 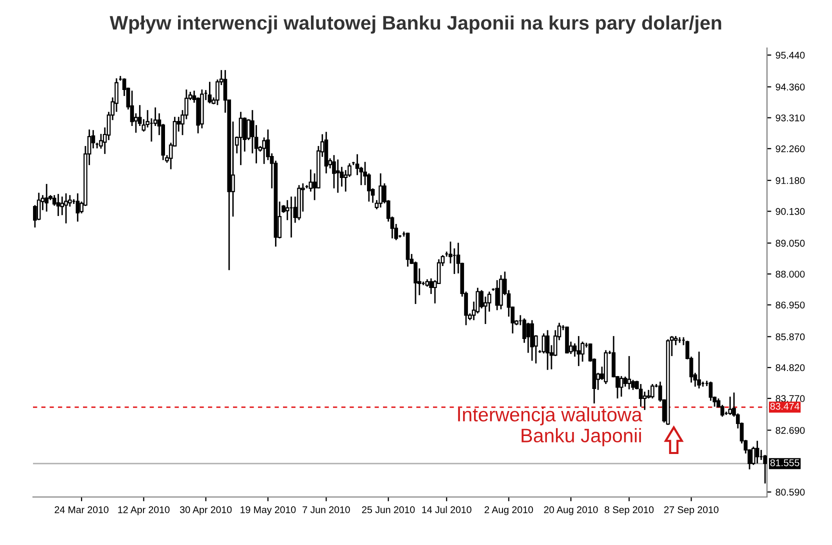 I want to click on ref-line-label: 81.555, so click(x=785, y=462).